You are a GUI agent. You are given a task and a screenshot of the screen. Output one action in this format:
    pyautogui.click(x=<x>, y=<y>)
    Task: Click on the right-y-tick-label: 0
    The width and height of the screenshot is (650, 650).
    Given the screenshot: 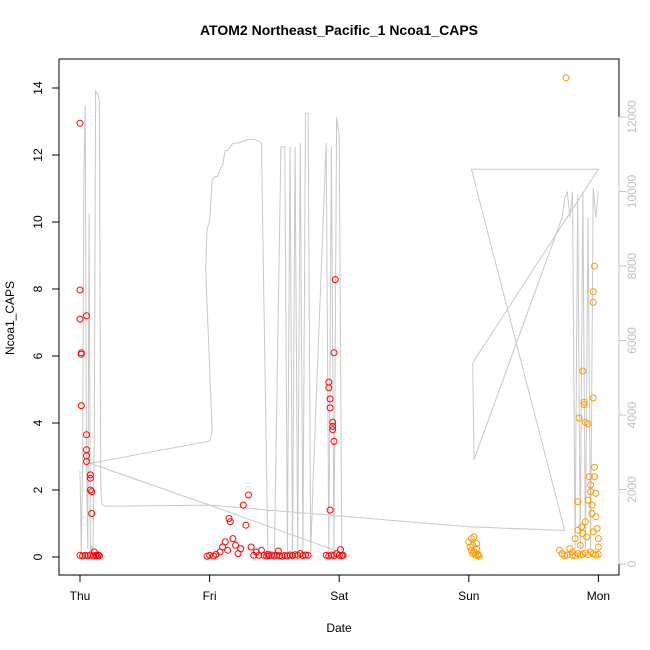 What is the action you would take?
    pyautogui.click(x=632, y=563)
    